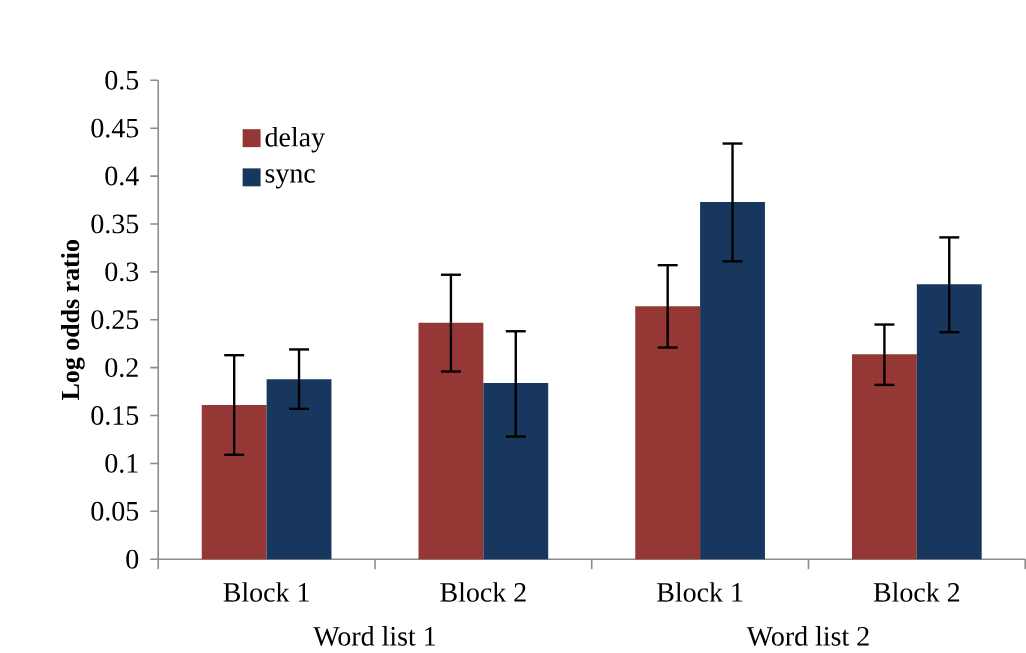 The image size is (1026, 653). I want to click on legend-label: sync, so click(290, 179).